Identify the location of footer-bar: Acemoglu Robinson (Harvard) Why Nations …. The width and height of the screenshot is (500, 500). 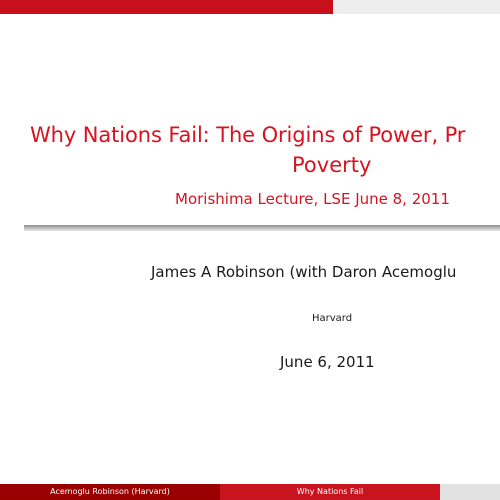
(250, 492).